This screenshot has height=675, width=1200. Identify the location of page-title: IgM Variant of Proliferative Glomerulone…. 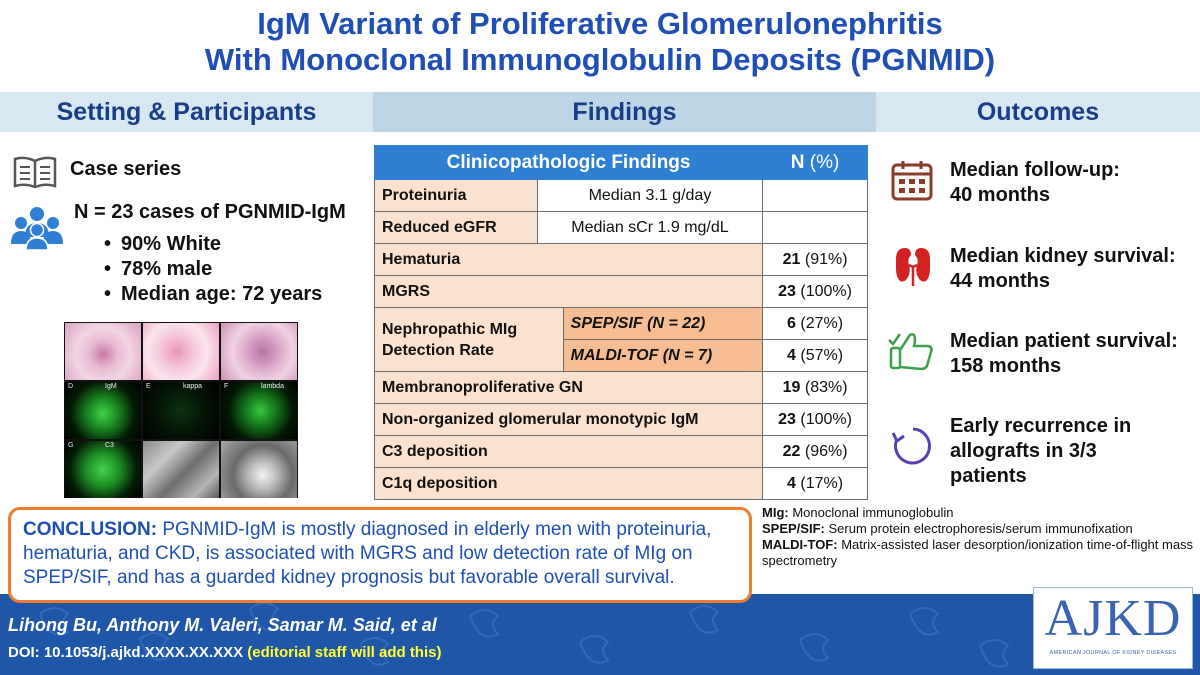
(600, 42).